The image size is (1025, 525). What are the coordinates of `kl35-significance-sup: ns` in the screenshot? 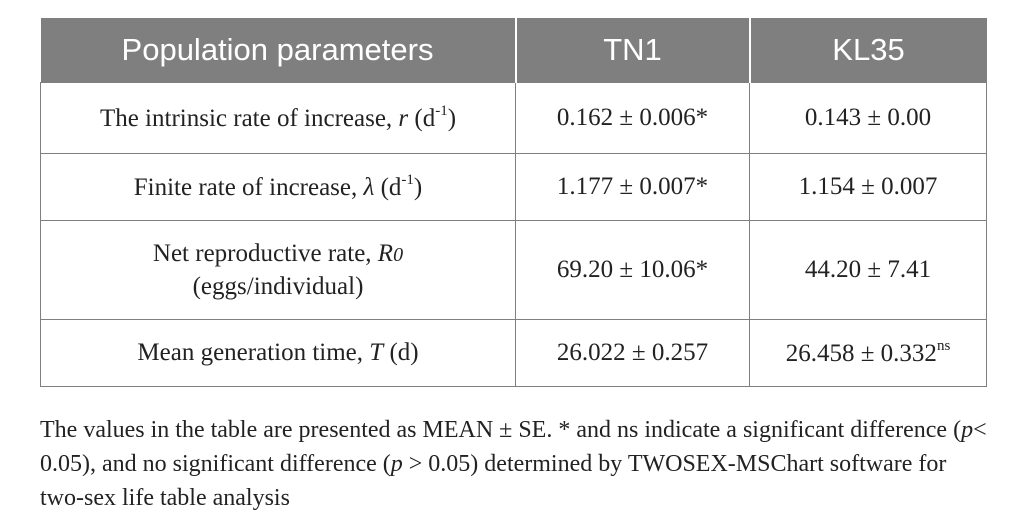 It's located at (943, 346).